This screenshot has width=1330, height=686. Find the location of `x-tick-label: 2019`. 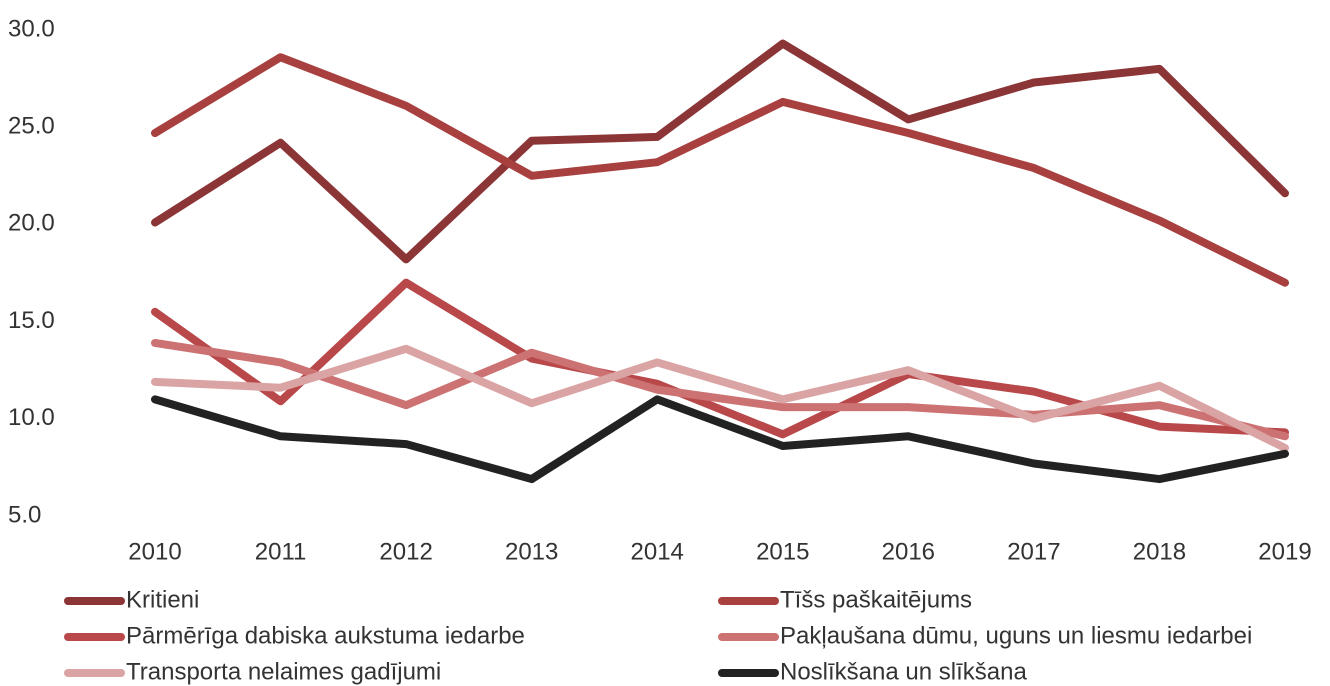

x-tick-label: 2019 is located at coordinates (1284, 551).